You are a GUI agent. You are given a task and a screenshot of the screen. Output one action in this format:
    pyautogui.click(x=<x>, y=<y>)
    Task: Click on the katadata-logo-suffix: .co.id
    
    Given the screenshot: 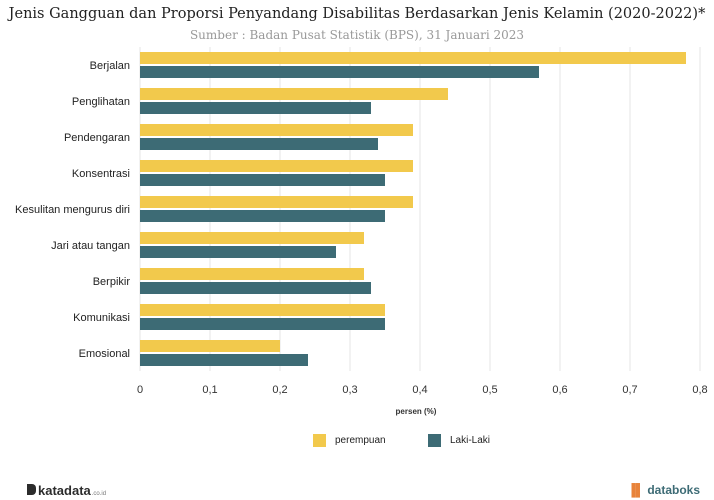 What is the action you would take?
    pyautogui.click(x=99, y=494)
    